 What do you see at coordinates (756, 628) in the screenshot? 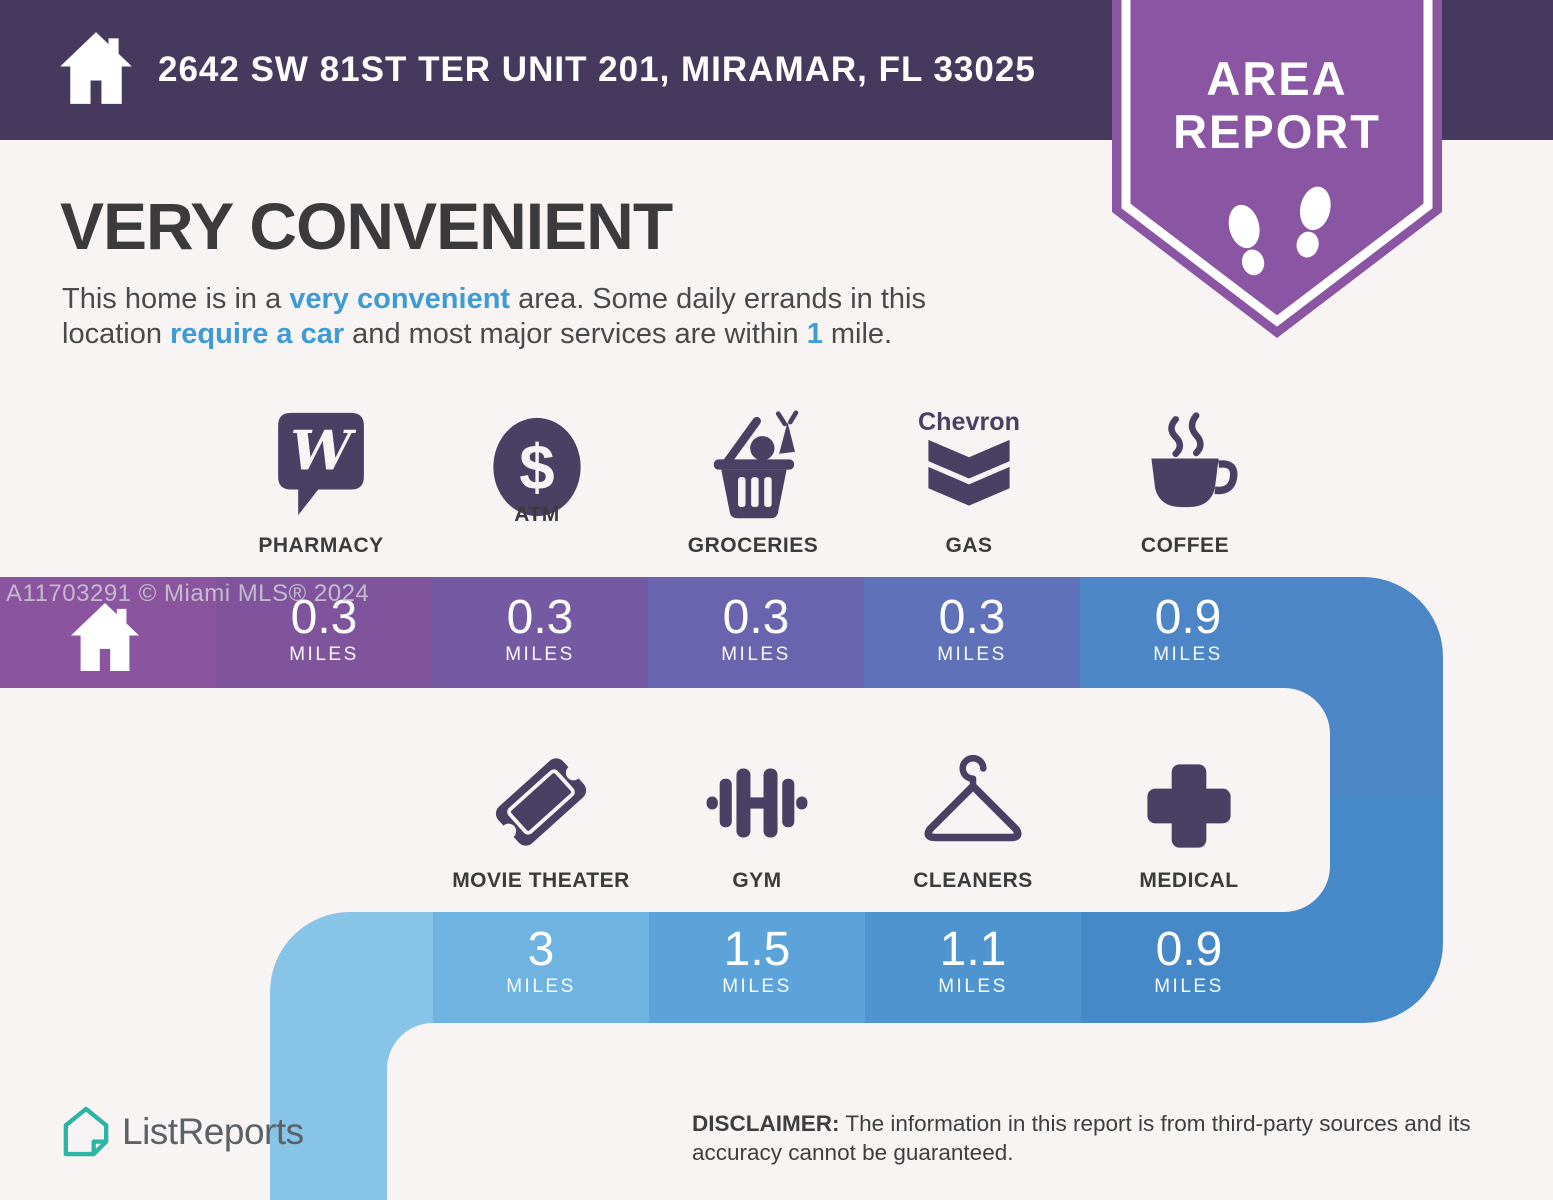
I see `distance-groceries: 0.3 MILES` at bounding box center [756, 628].